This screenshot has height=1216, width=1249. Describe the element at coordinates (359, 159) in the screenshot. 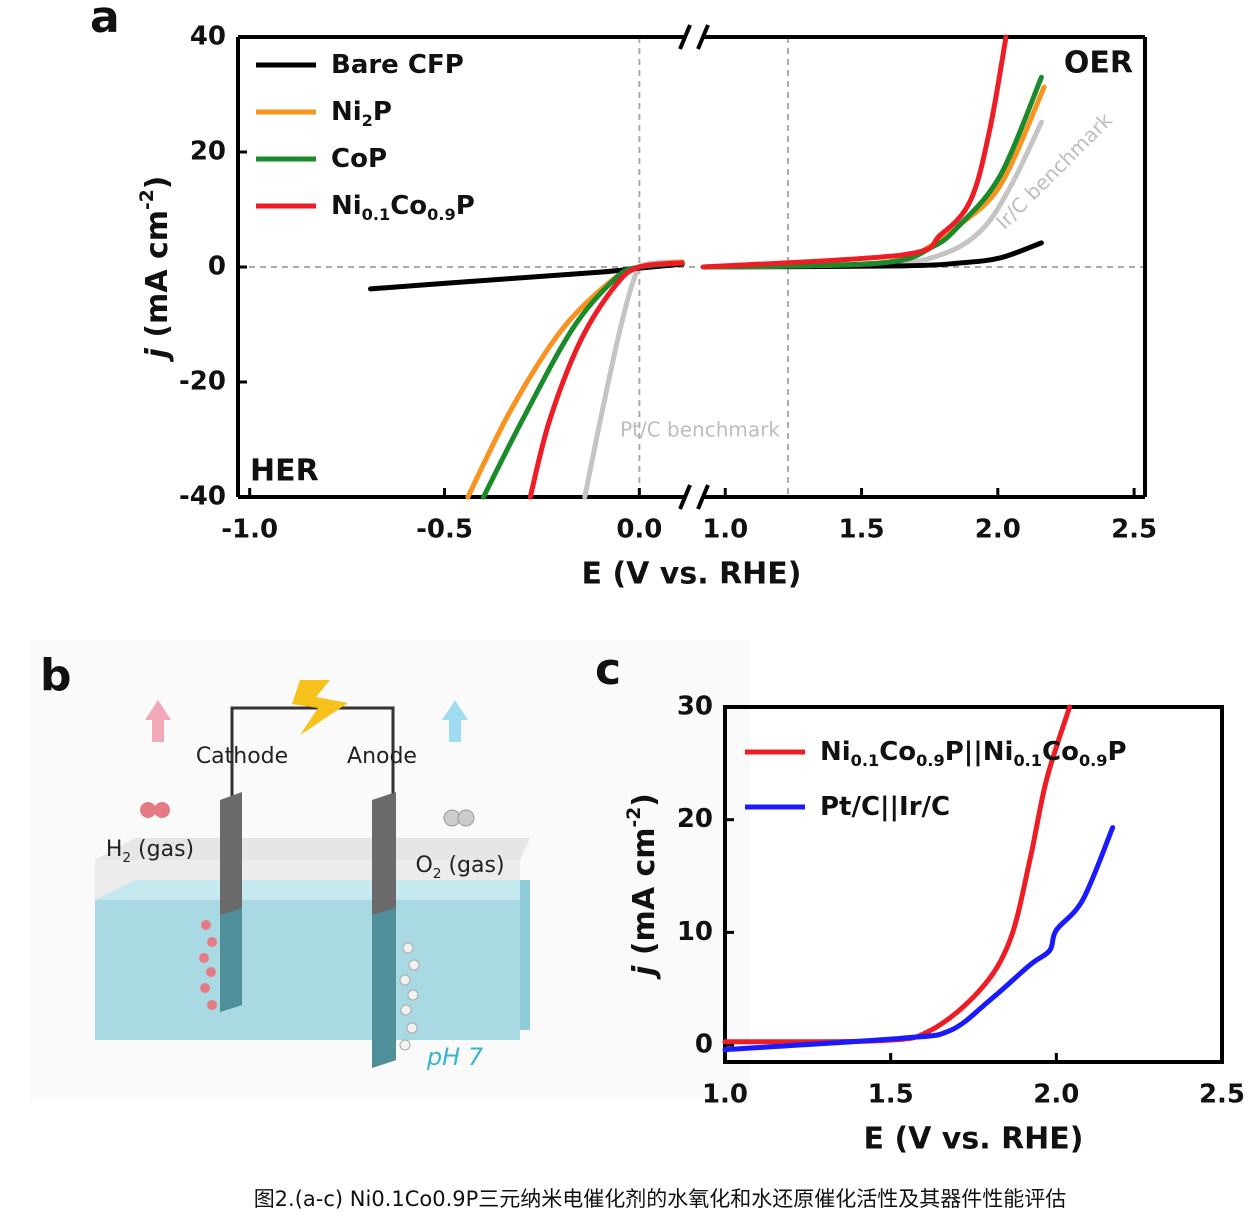

I see `legend-label: CoP` at that location.